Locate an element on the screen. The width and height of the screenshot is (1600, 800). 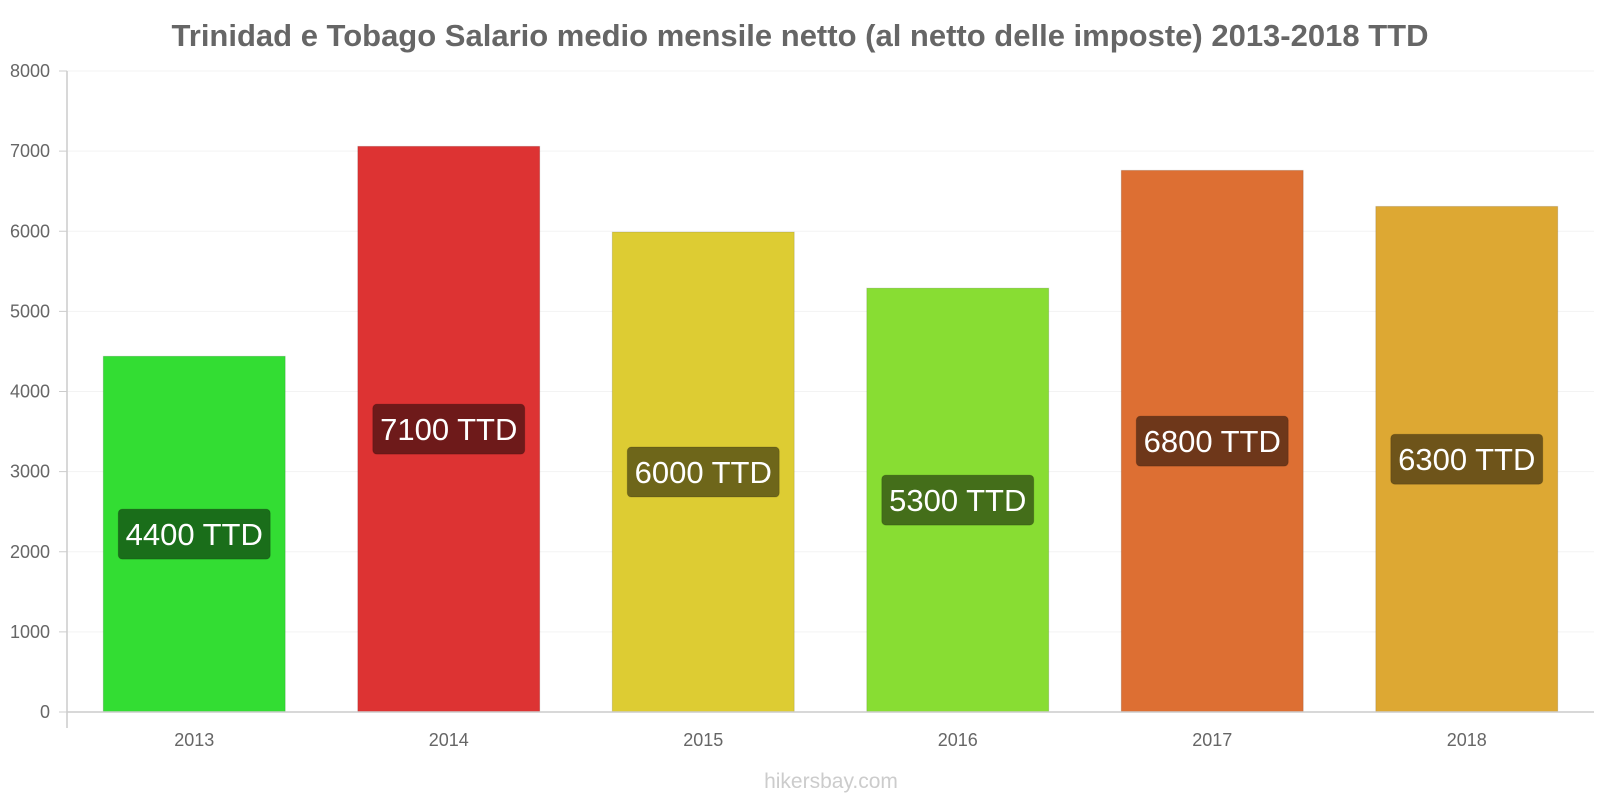
data-label: 5300 TTD is located at coordinates (957, 500).